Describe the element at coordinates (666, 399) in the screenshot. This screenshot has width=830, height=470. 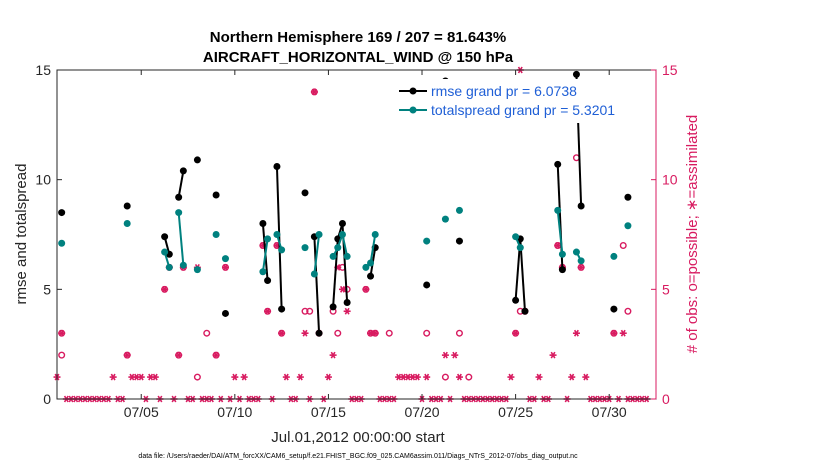
I see `y-tick-label-right: 0` at that location.